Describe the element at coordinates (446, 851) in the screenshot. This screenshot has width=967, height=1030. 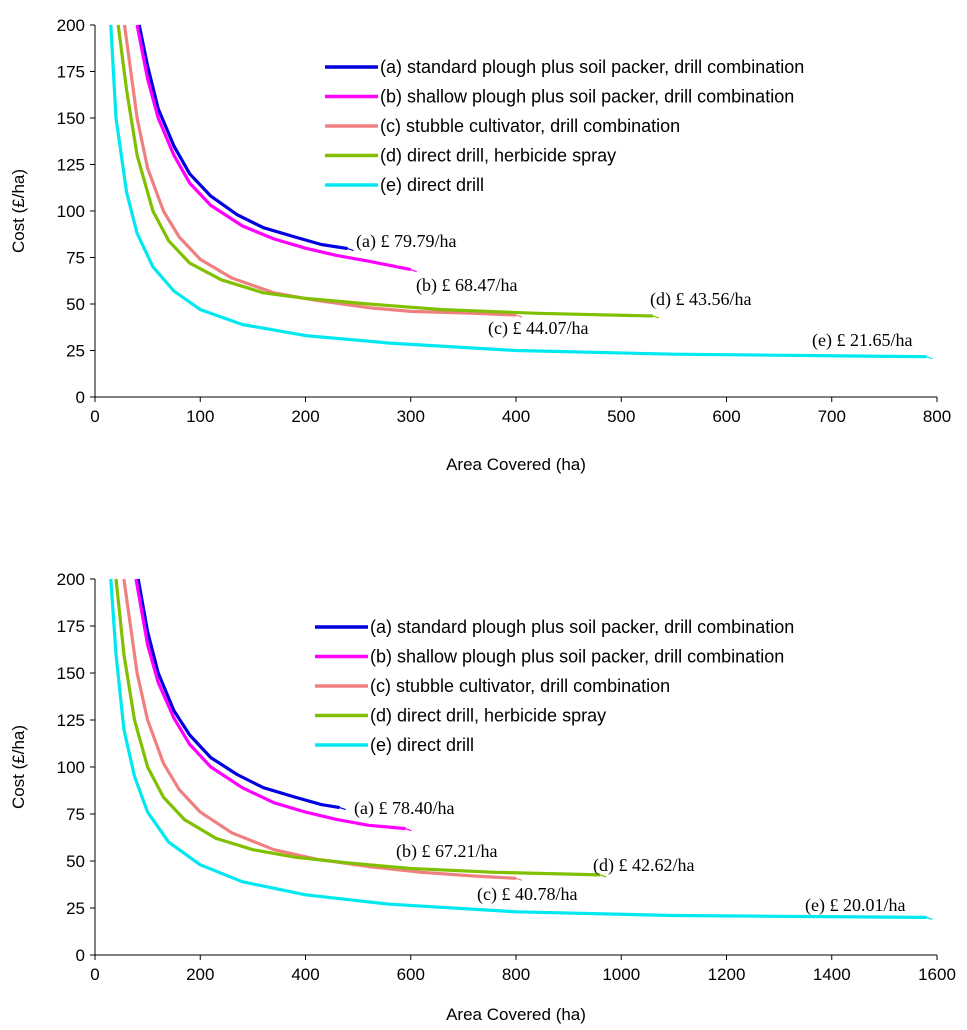
I see `chart2-annotation-b: (b) £ 67.21/ha` at that location.